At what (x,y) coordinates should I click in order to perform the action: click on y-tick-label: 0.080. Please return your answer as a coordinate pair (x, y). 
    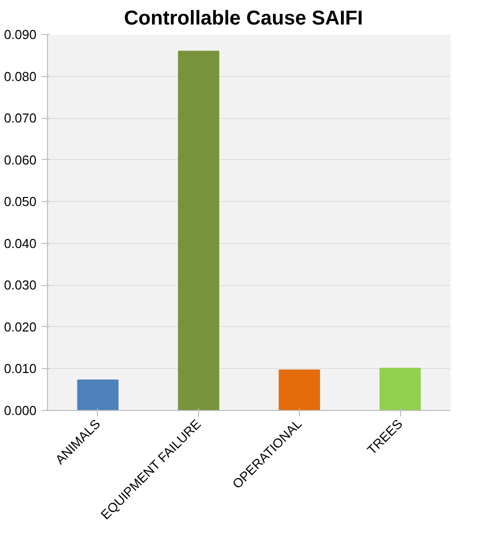
    Looking at the image, I should click on (20, 76).